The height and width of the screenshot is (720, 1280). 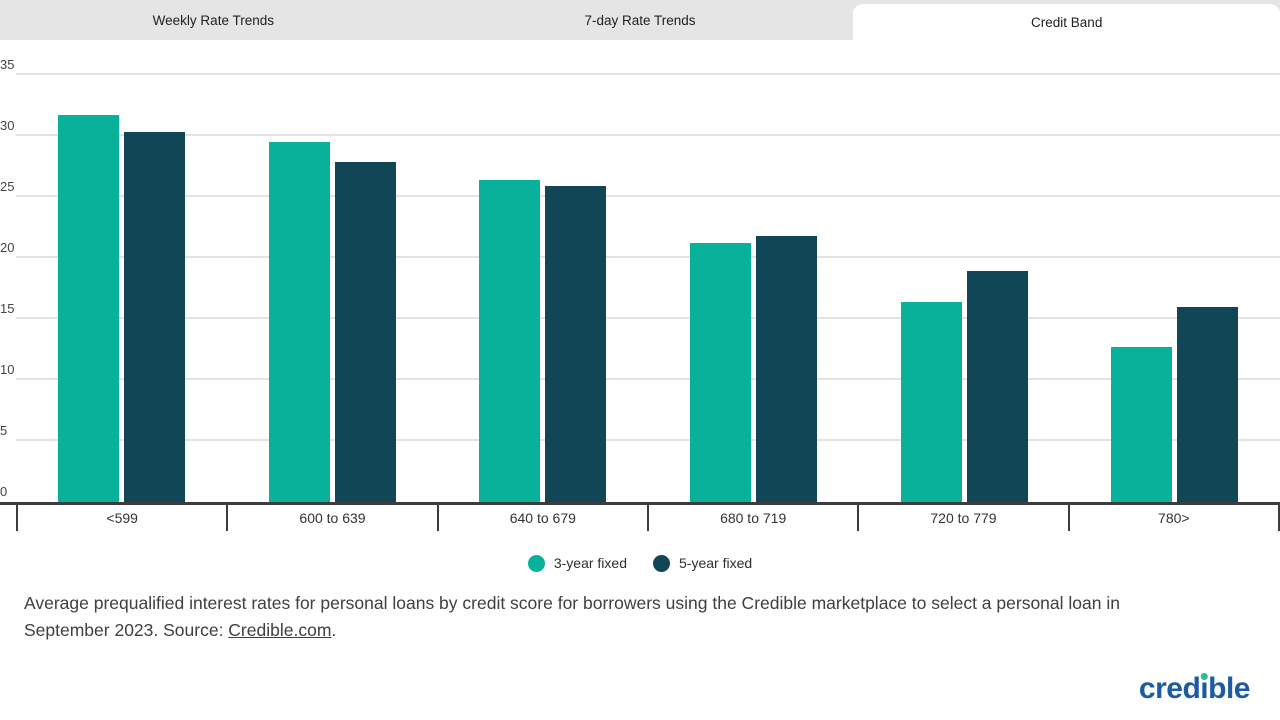 I want to click on x-axis-category-label: 600 to 639, so click(x=331, y=518).